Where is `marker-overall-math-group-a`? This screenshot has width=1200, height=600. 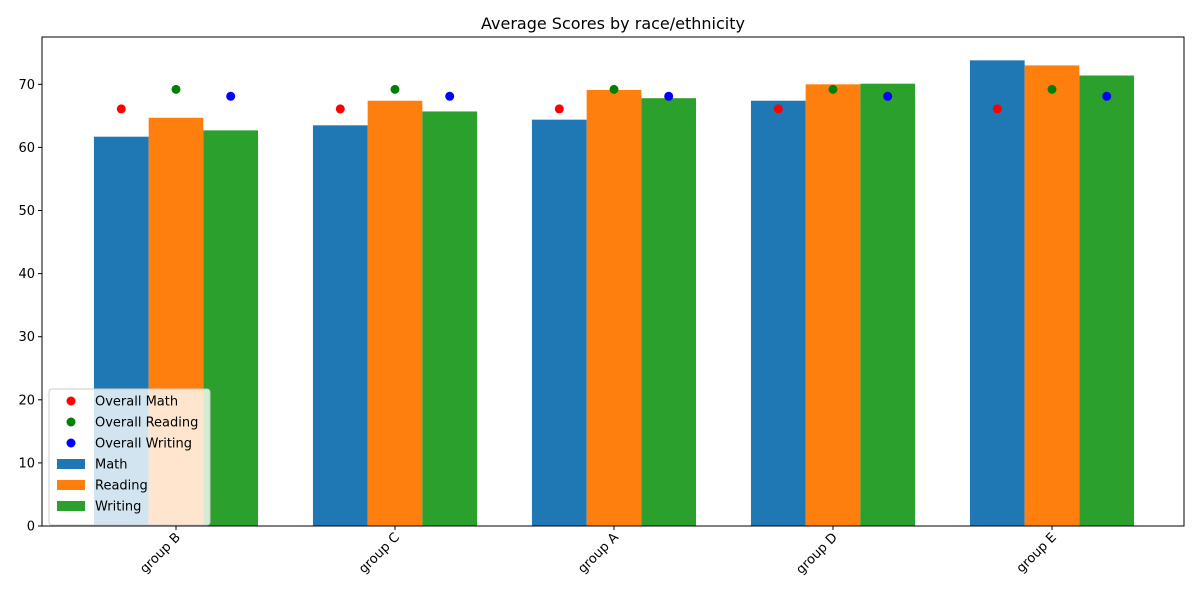
marker-overall-math-group-a is located at coordinates (559, 109).